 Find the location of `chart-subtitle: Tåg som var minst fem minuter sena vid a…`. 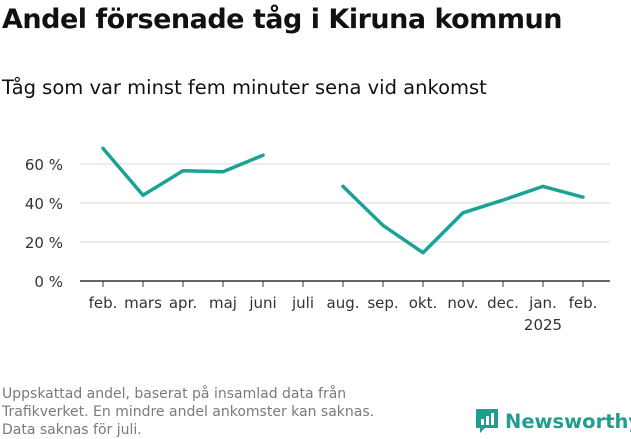

chart-subtitle: Tåg som var minst fem minuter sena vid a… is located at coordinates (244, 87).